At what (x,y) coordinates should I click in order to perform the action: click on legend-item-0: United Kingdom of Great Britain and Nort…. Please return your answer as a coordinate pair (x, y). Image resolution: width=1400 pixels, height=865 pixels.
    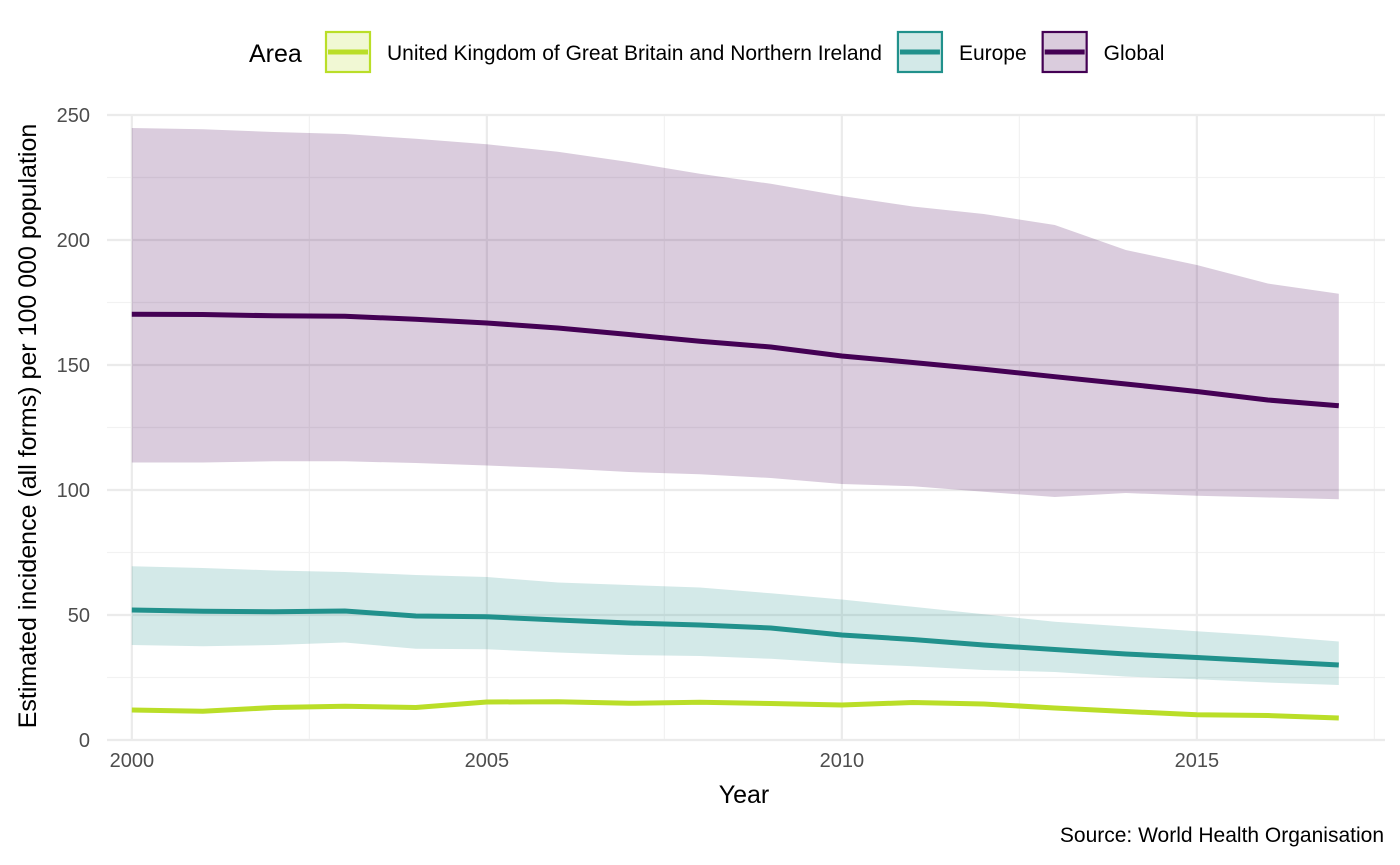
    Looking at the image, I should click on (603, 52).